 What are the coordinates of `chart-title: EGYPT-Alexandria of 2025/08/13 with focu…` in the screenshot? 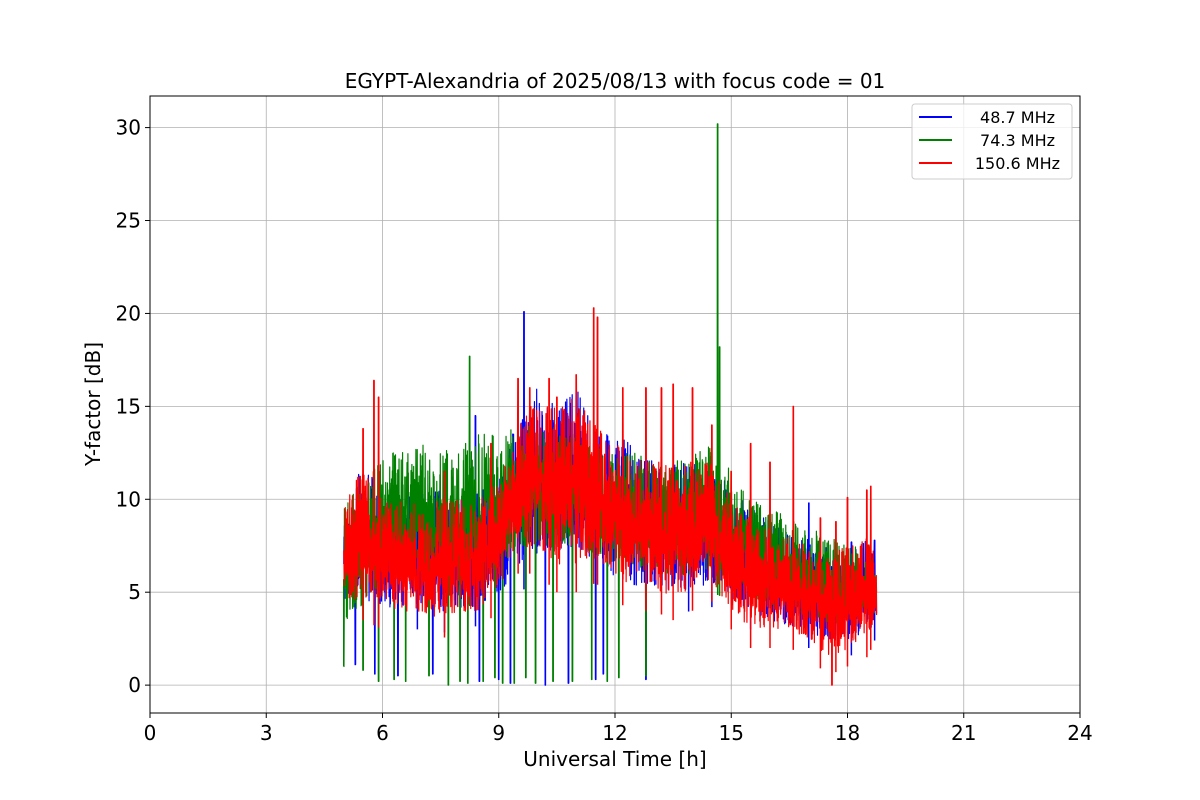 It's located at (615, 81).